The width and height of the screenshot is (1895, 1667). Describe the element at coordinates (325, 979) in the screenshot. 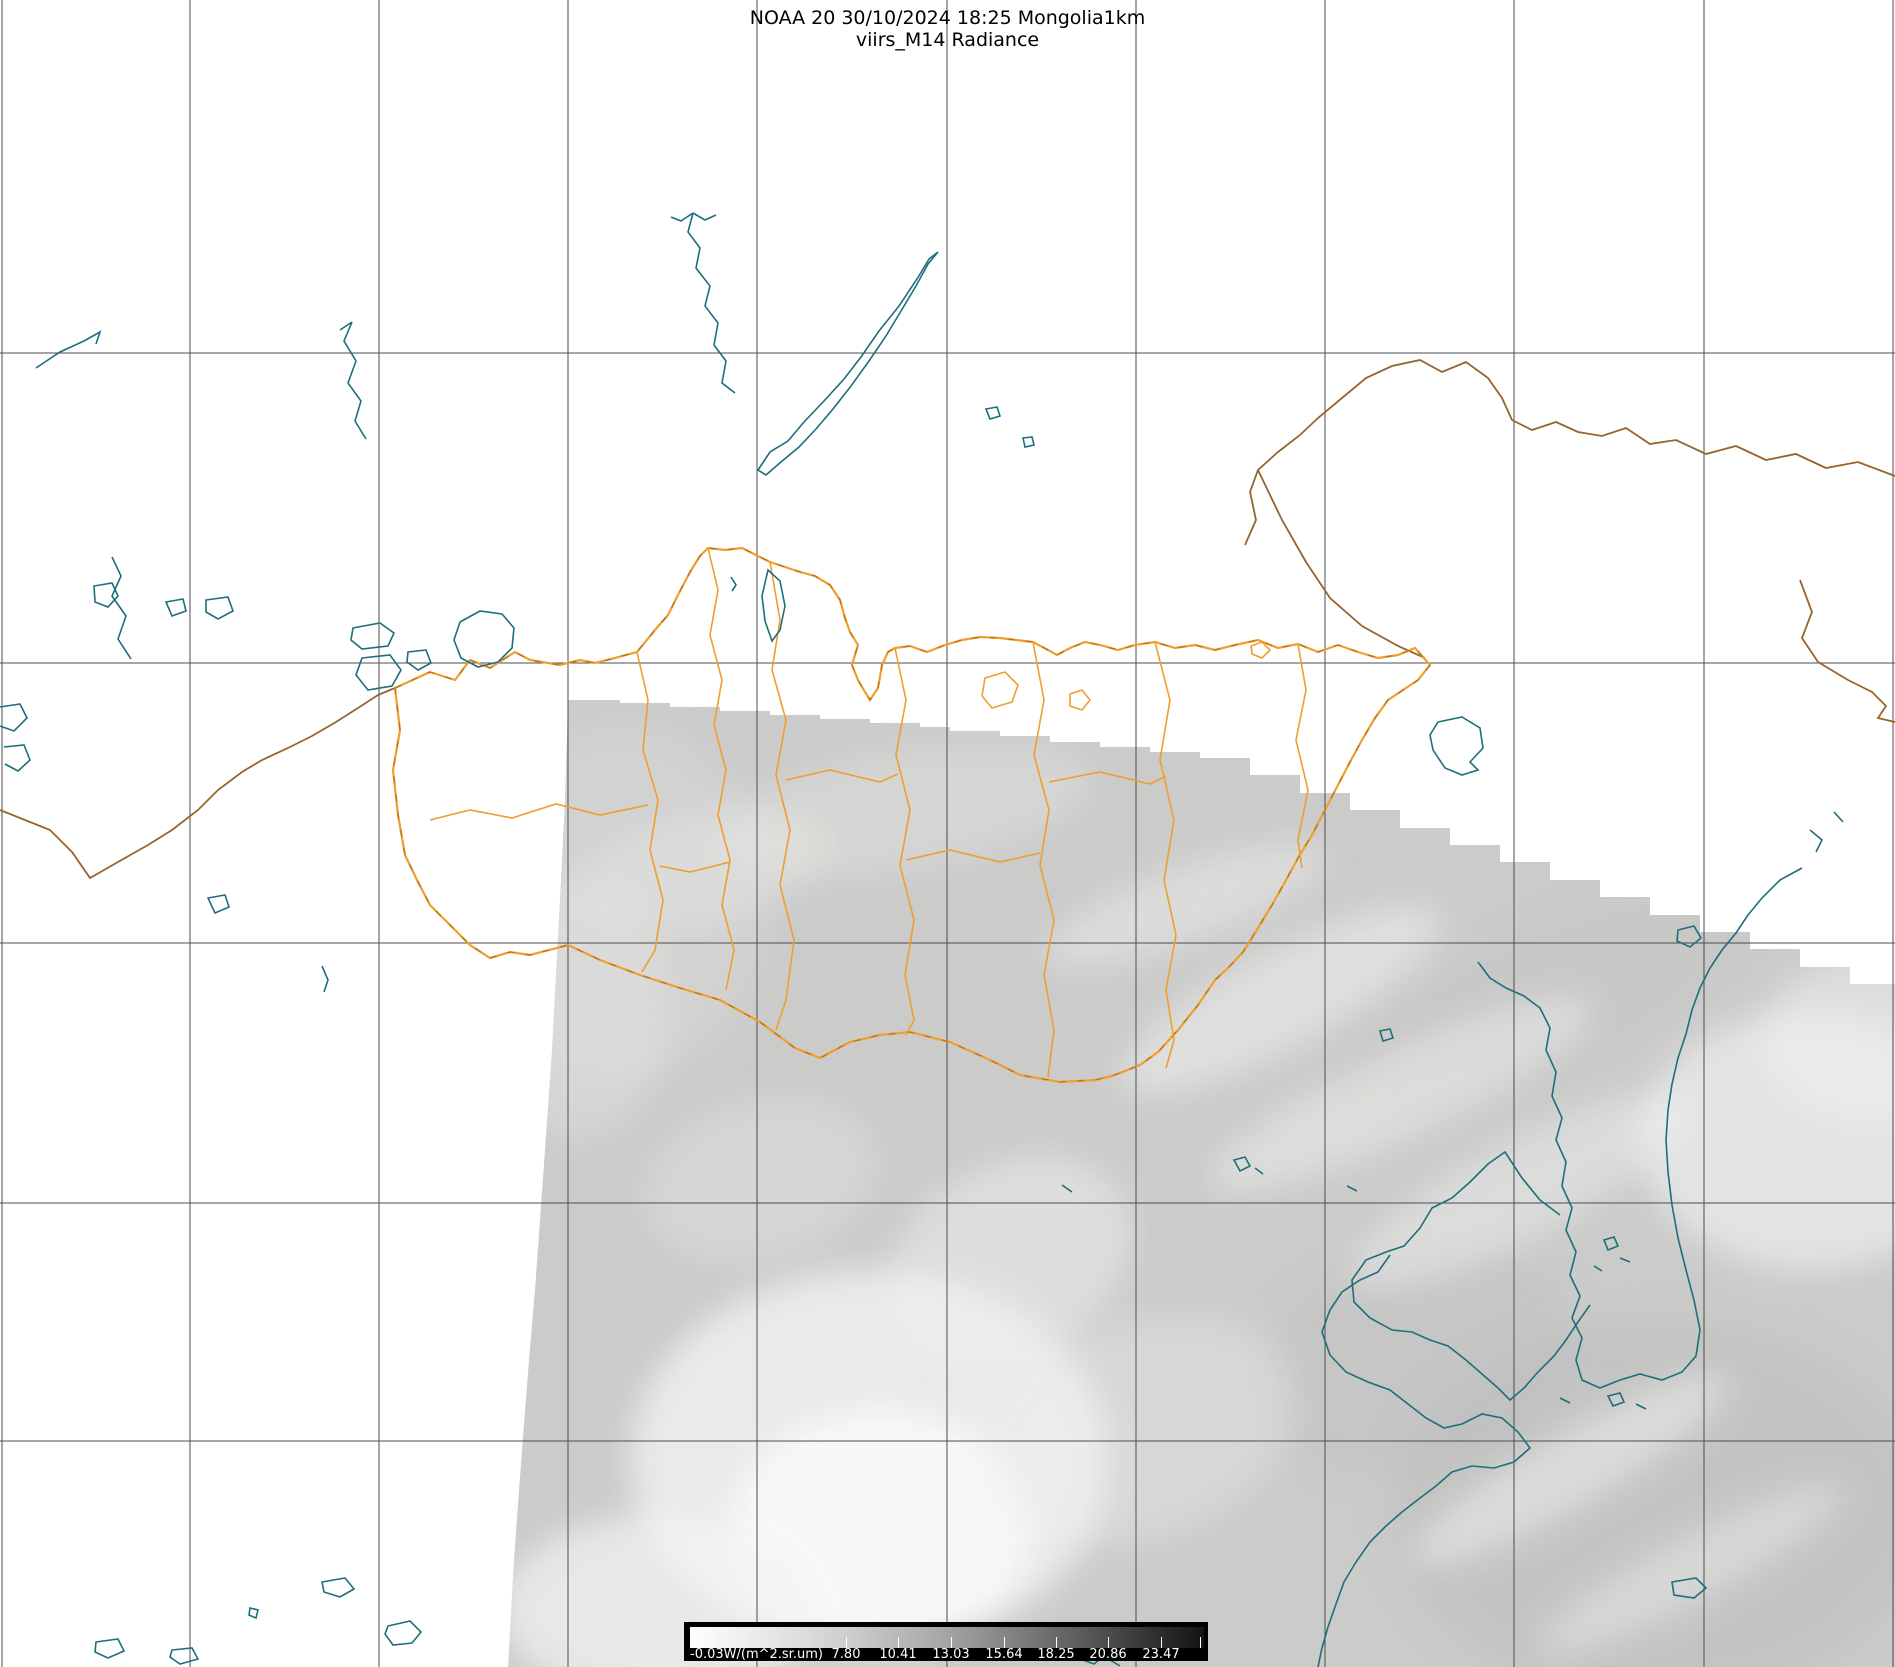

I see `river-sw` at that location.